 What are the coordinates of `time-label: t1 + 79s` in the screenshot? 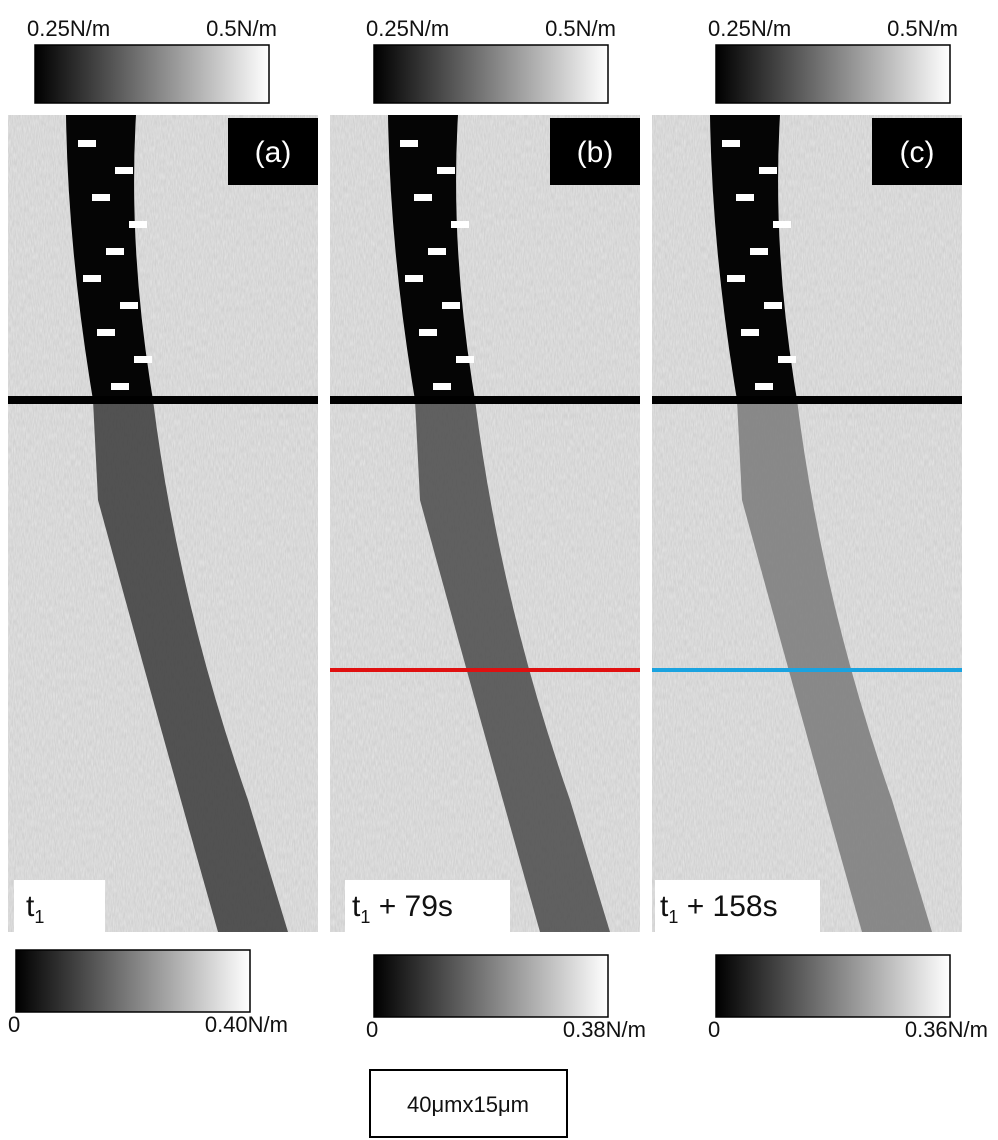 It's located at (402, 908).